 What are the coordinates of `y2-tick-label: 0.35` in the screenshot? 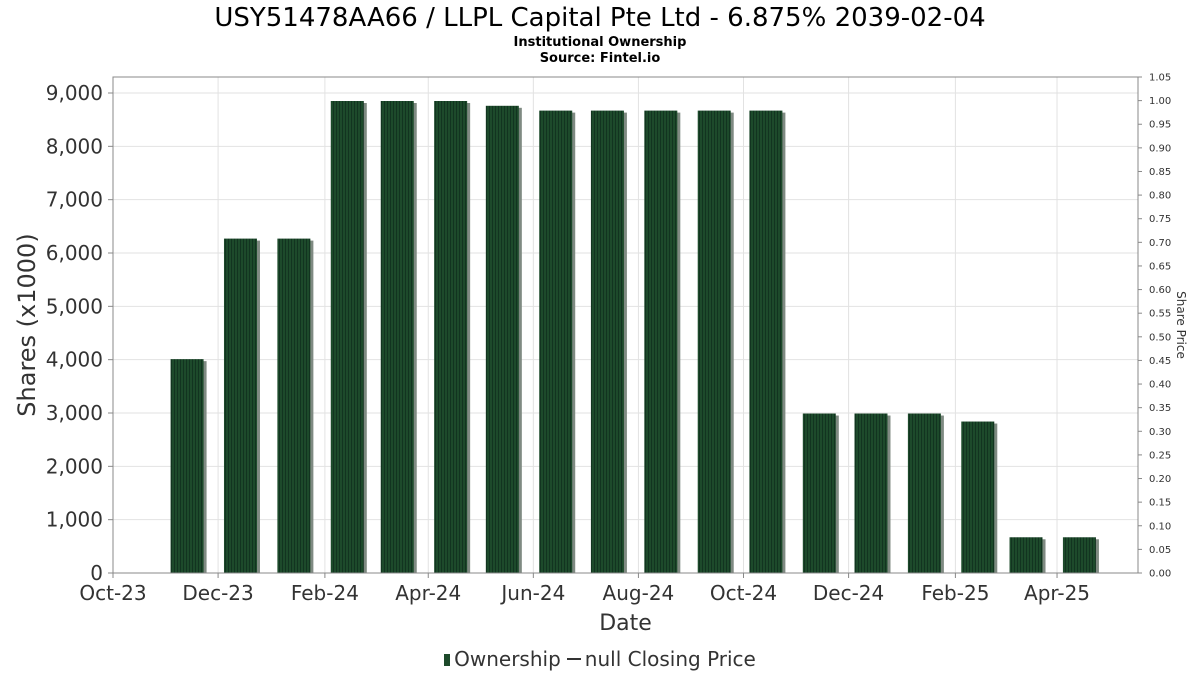 It's located at (1160, 408).